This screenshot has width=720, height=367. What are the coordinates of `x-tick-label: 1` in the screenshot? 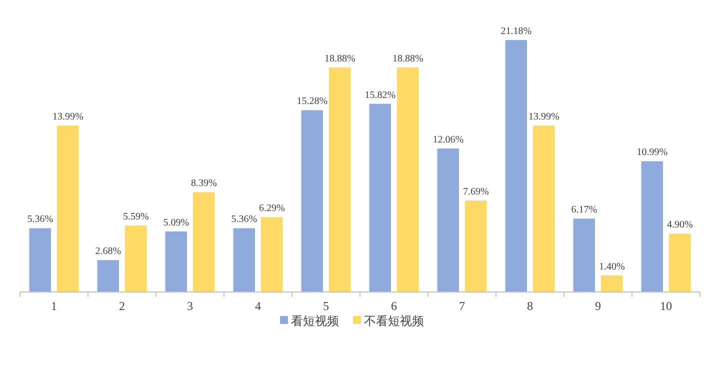 It's located at (54, 306).